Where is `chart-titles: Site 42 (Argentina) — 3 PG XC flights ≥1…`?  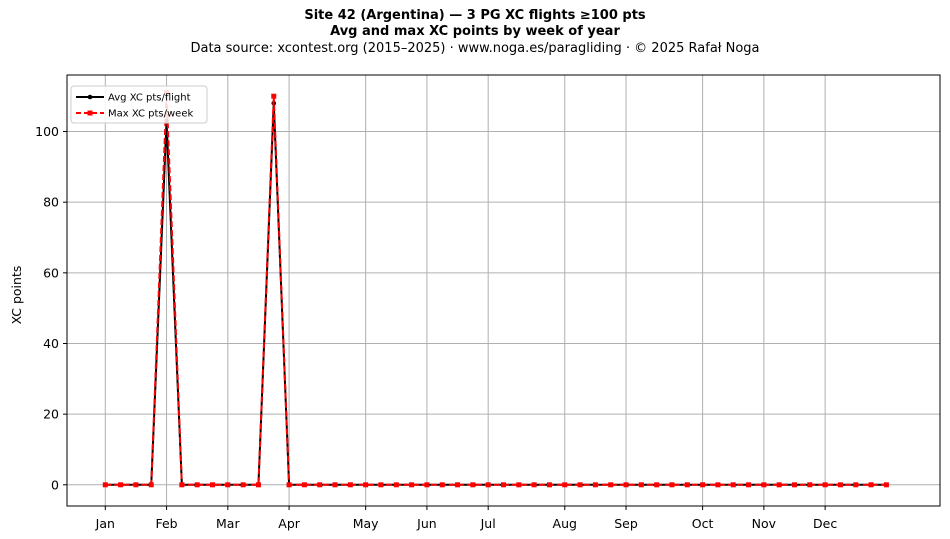
chart-titles: Site 42 (Argentina) — 3 PG XC flights ≥1… is located at coordinates (475, 32).